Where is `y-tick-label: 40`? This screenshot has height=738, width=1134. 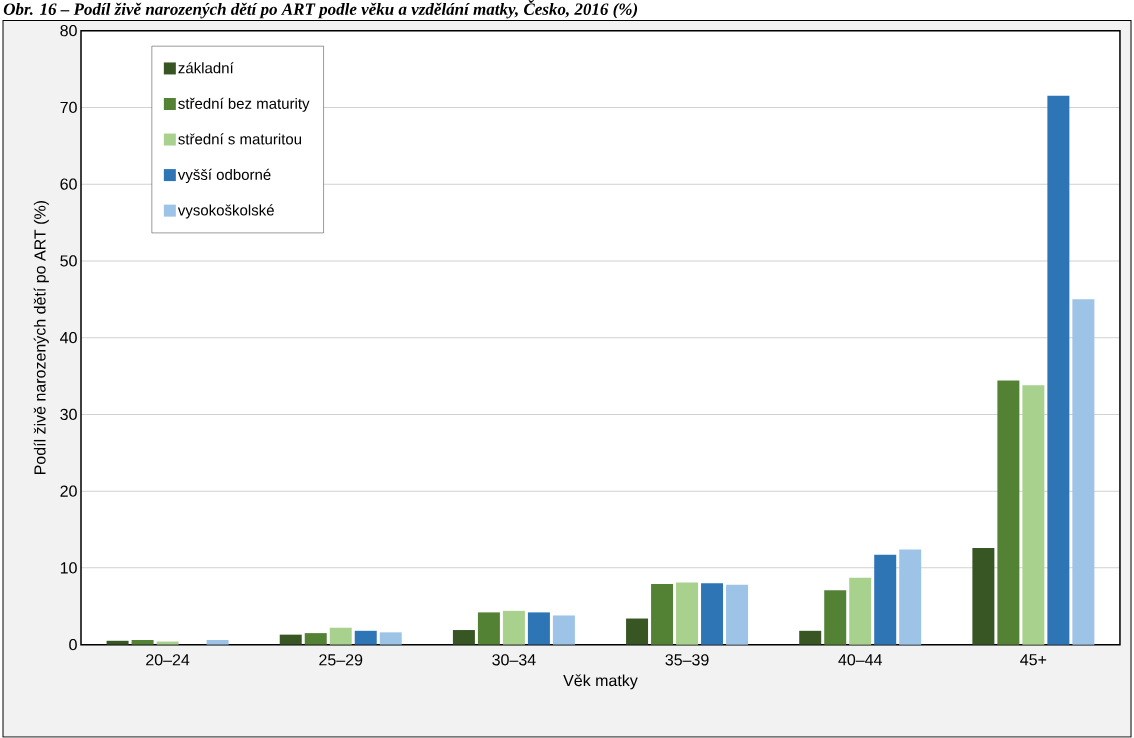 y-tick-label: 40 is located at coordinates (68, 338).